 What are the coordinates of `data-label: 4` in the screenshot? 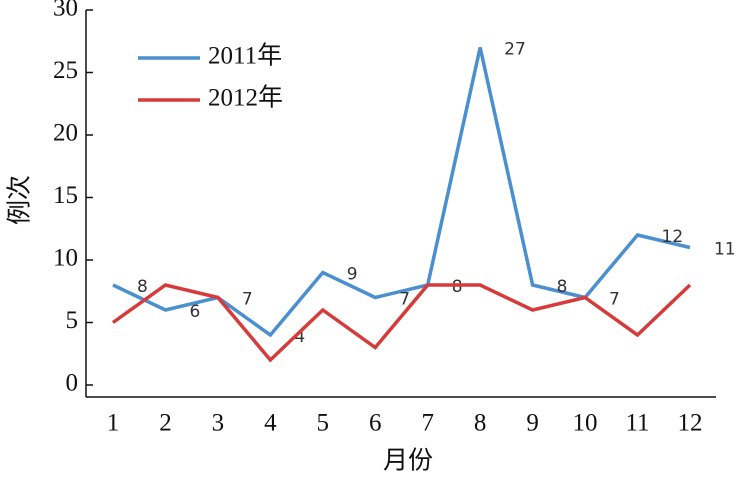 It's located at (299, 337).